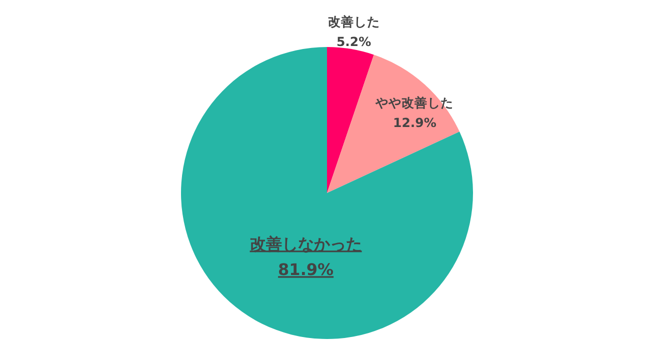 This screenshot has width=650, height=347. Describe the element at coordinates (354, 41) in the screenshot. I see `data-label: 5.2%` at that location.